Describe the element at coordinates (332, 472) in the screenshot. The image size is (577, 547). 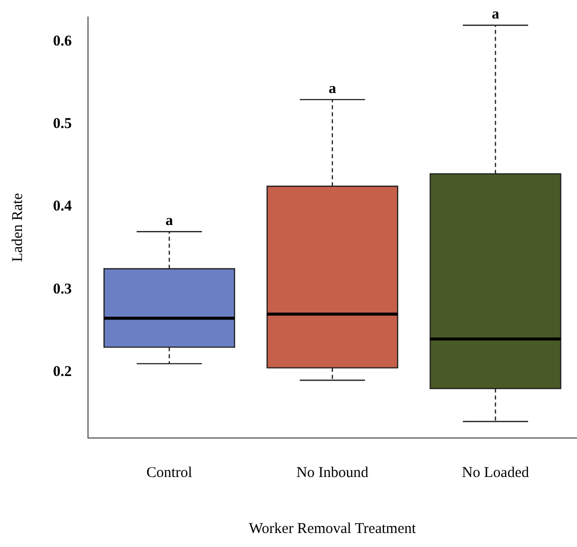
I see `x-tick-label: No Inbound` at that location.